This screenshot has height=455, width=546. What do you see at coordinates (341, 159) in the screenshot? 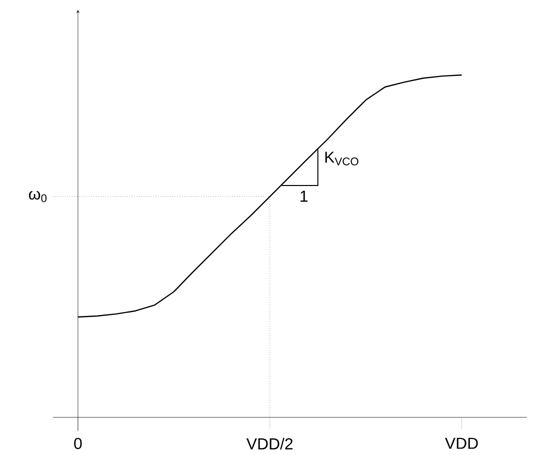
I see `annotation: K$_{VCO}$` at bounding box center [341, 159].